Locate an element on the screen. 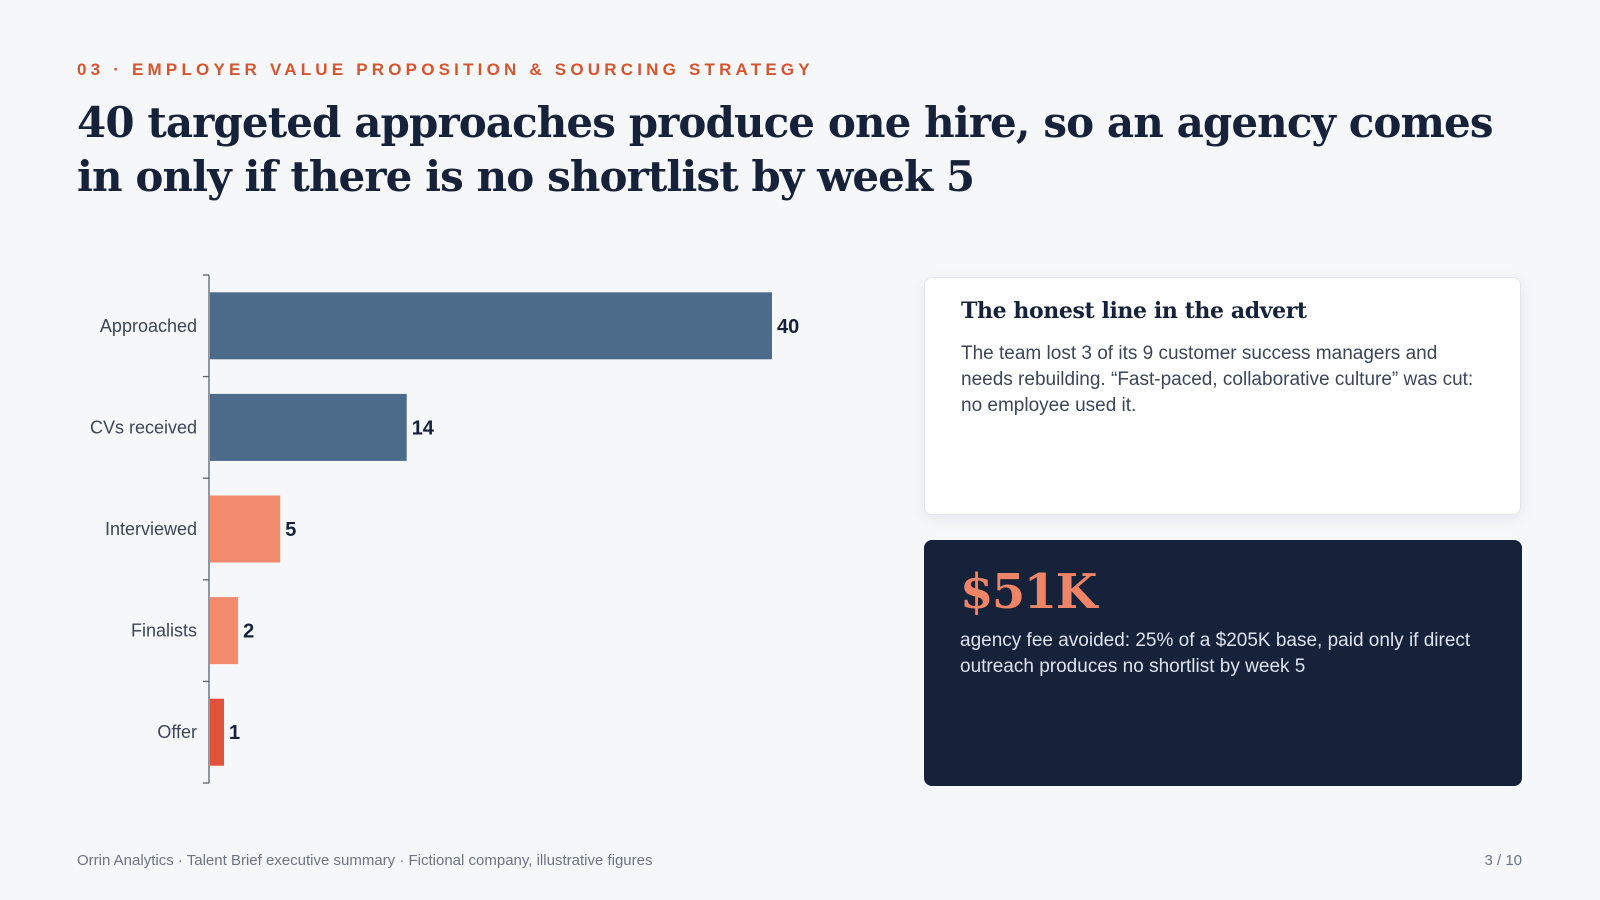  bar-offer is located at coordinates (217, 732).